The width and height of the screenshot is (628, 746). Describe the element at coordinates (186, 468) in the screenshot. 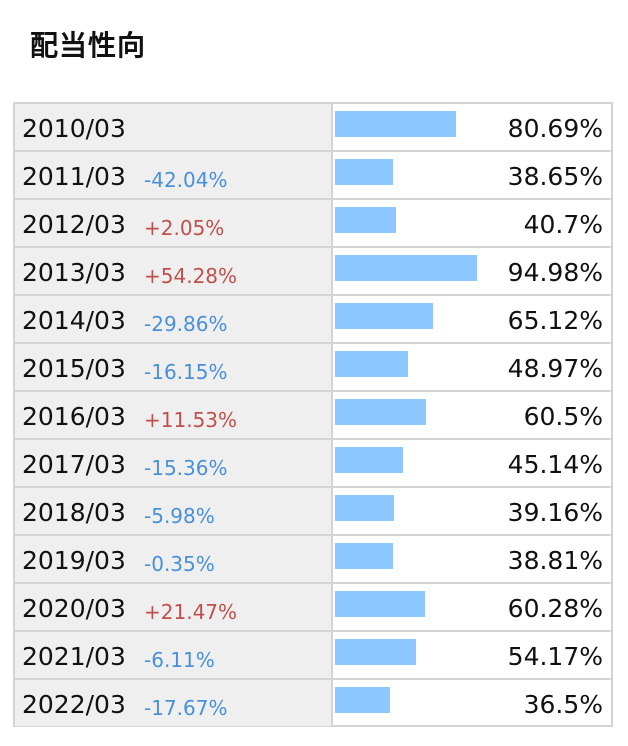

I see `change-label: -15.36%` at that location.